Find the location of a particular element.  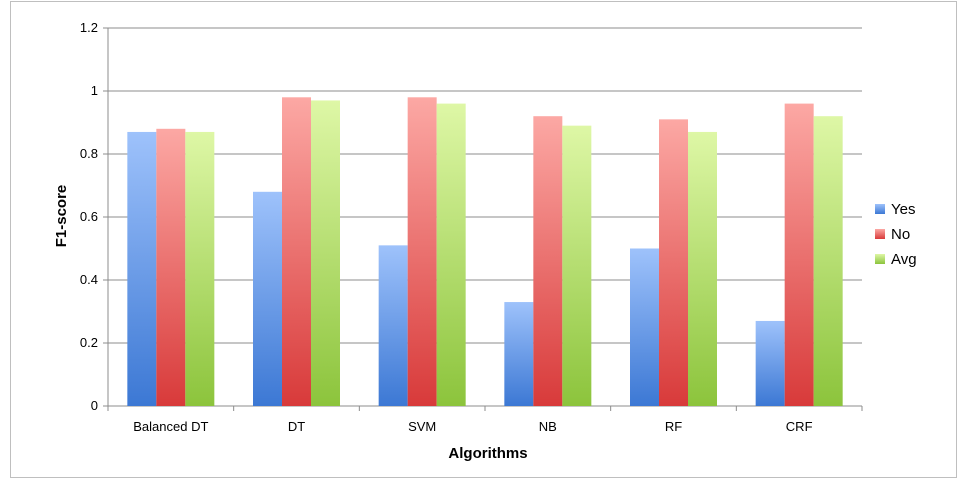

x-category-label: DT is located at coordinates (296, 426).